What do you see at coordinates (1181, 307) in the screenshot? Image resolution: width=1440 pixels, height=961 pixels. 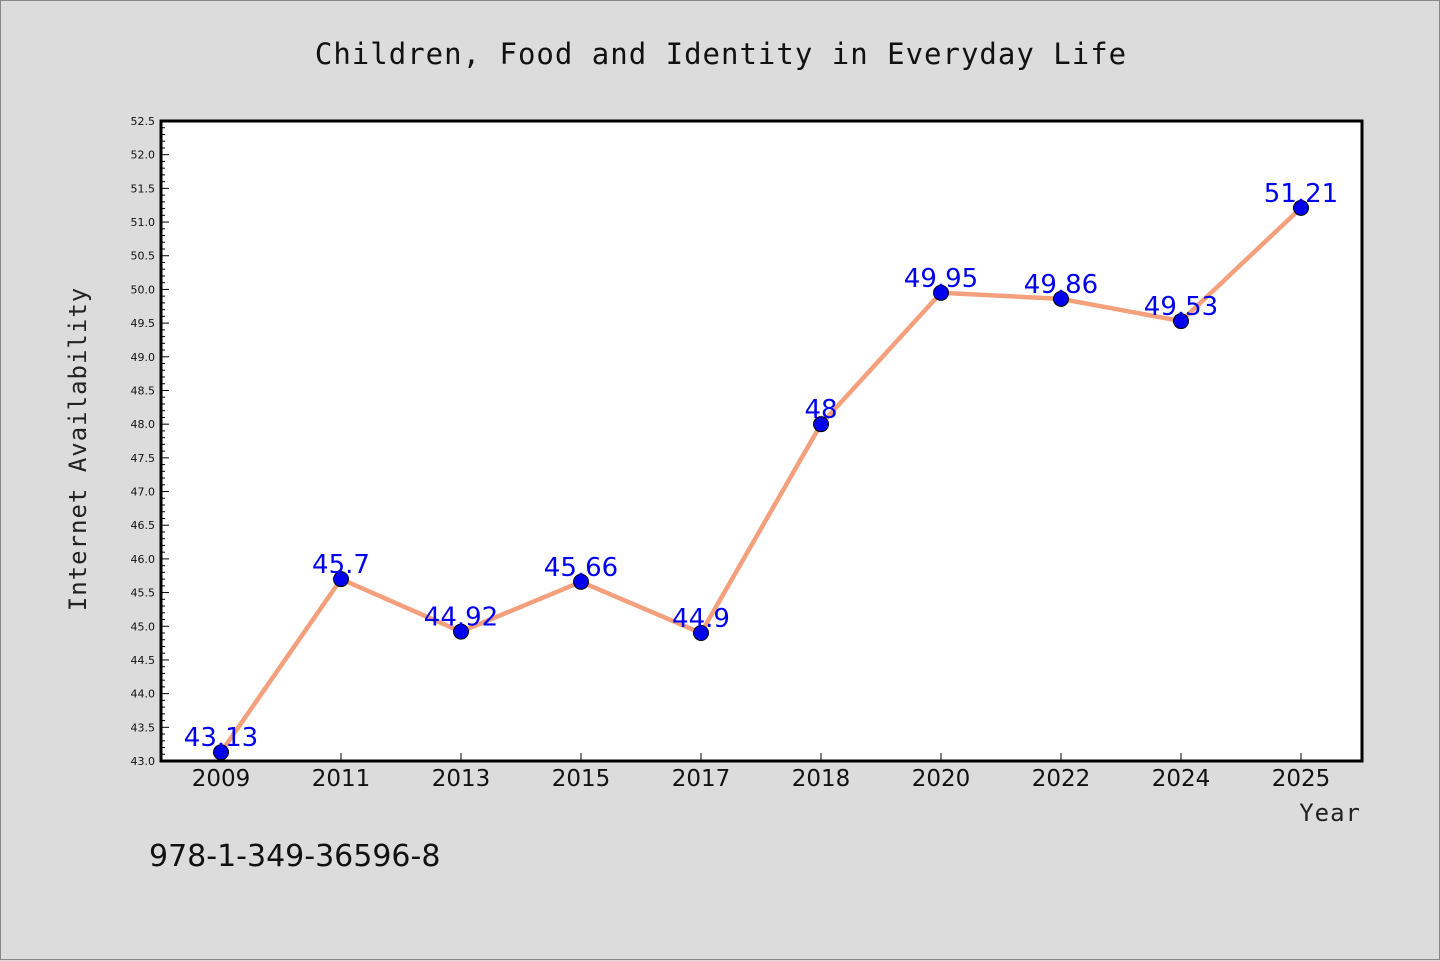 I see `data-label: 49.53` at bounding box center [1181, 307].